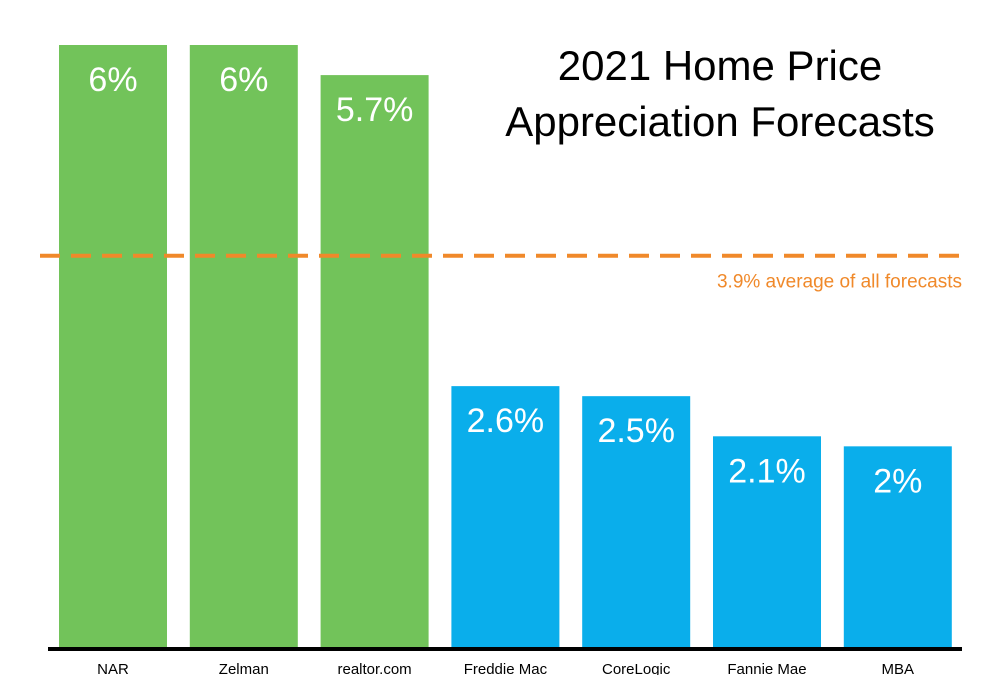  I want to click on x-tick-label: MBA, so click(898, 668).